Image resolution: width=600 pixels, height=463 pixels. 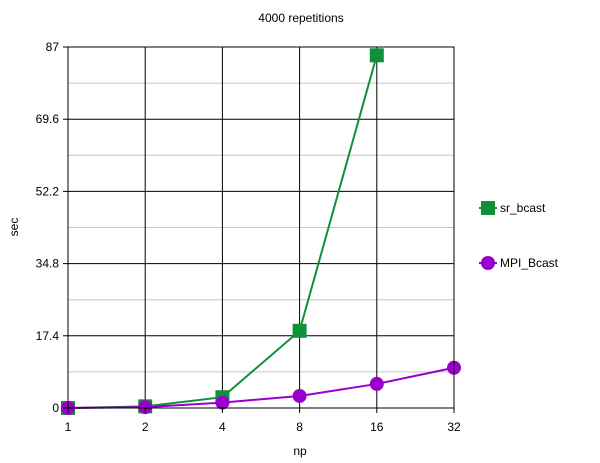 I want to click on x-tick-label: 16, so click(x=377, y=427).